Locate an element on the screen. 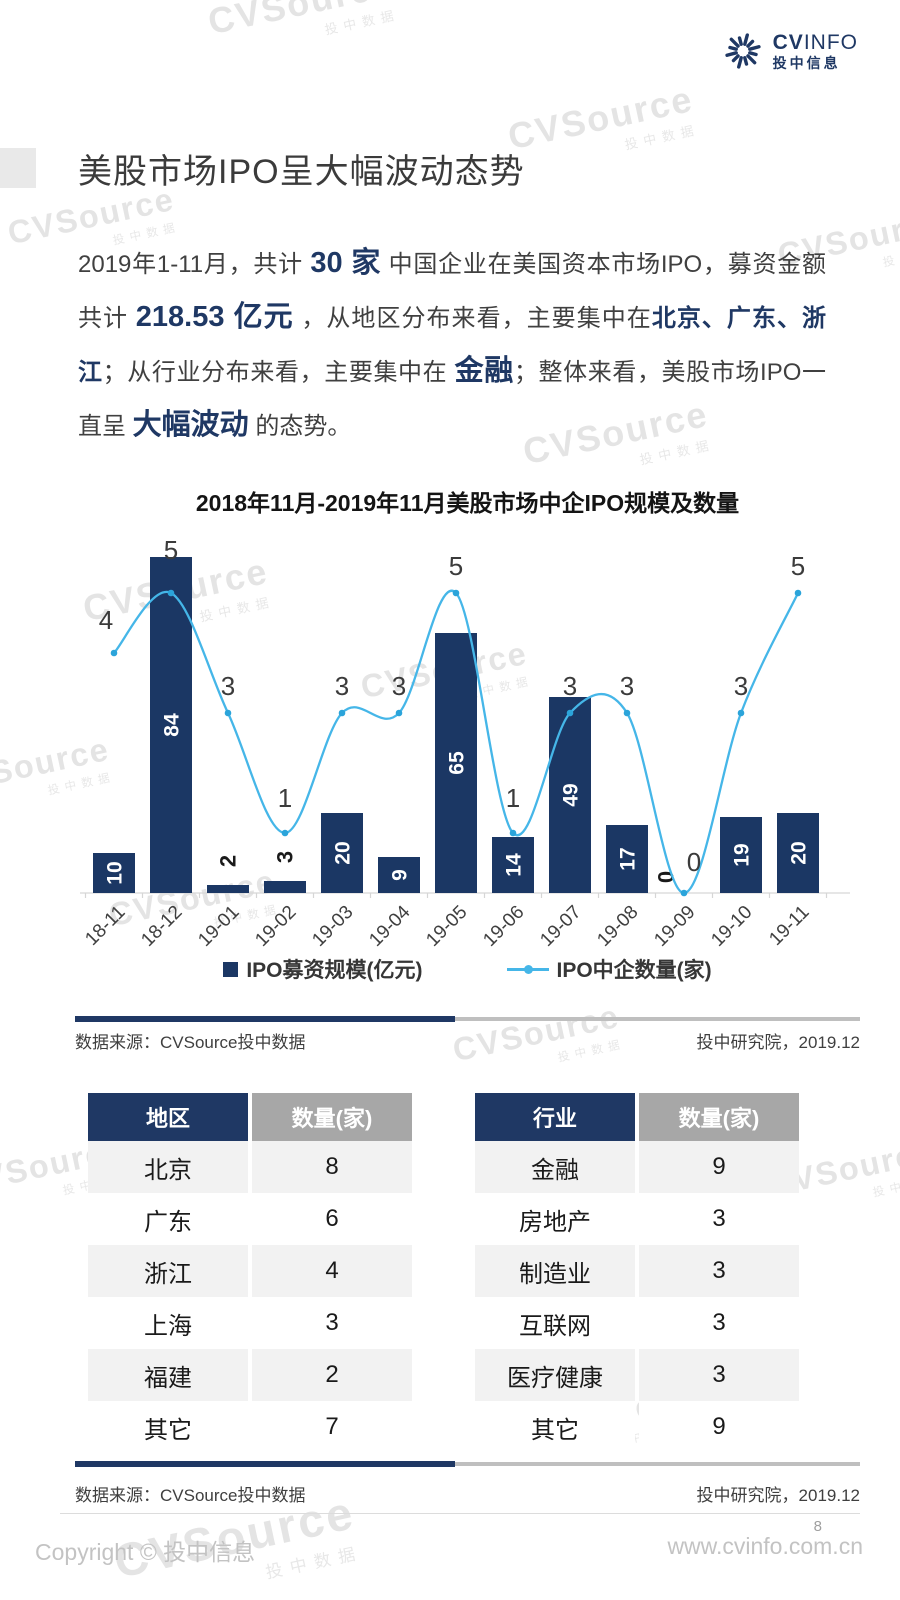 The height and width of the screenshot is (1600, 900). intro-highlight: 30 家 is located at coordinates (346, 263).